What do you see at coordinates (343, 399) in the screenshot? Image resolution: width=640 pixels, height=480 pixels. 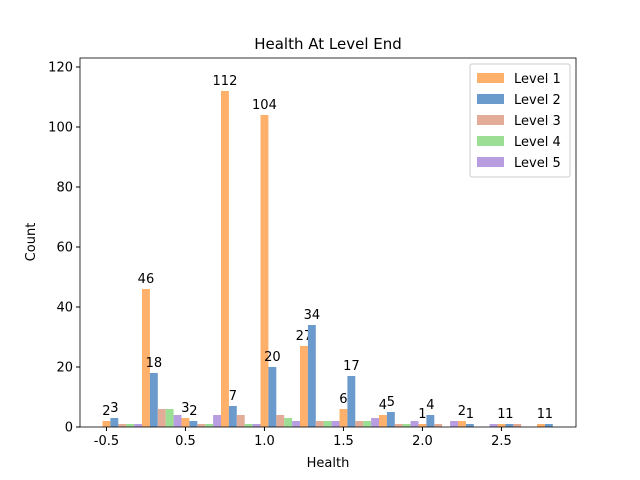 I see `data-label: 6` at bounding box center [343, 399].